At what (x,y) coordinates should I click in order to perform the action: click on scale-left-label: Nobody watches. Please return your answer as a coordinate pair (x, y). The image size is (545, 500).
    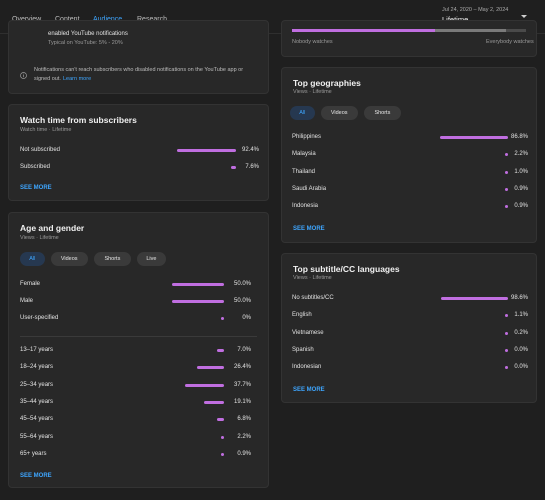
    Looking at the image, I should click on (312, 42).